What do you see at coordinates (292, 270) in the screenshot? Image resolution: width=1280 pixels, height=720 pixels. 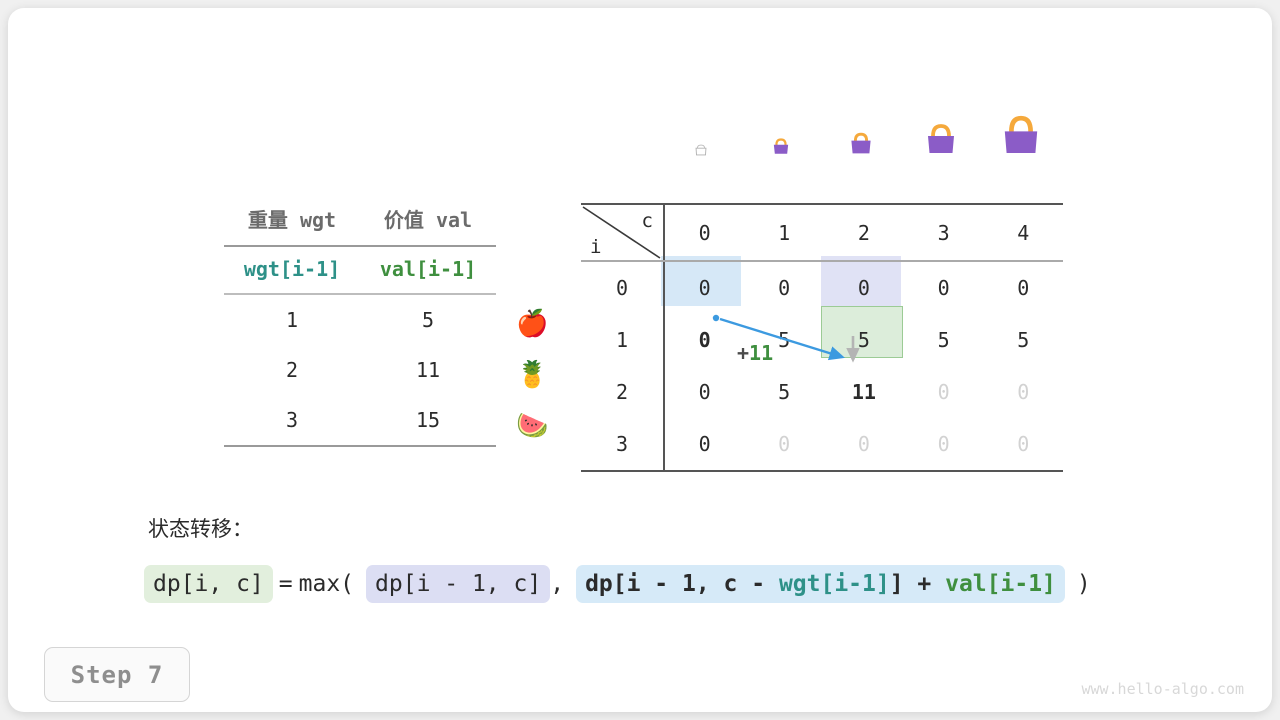 I see `item-table-subheader-wgt: wgt[i-1]` at bounding box center [292, 270].